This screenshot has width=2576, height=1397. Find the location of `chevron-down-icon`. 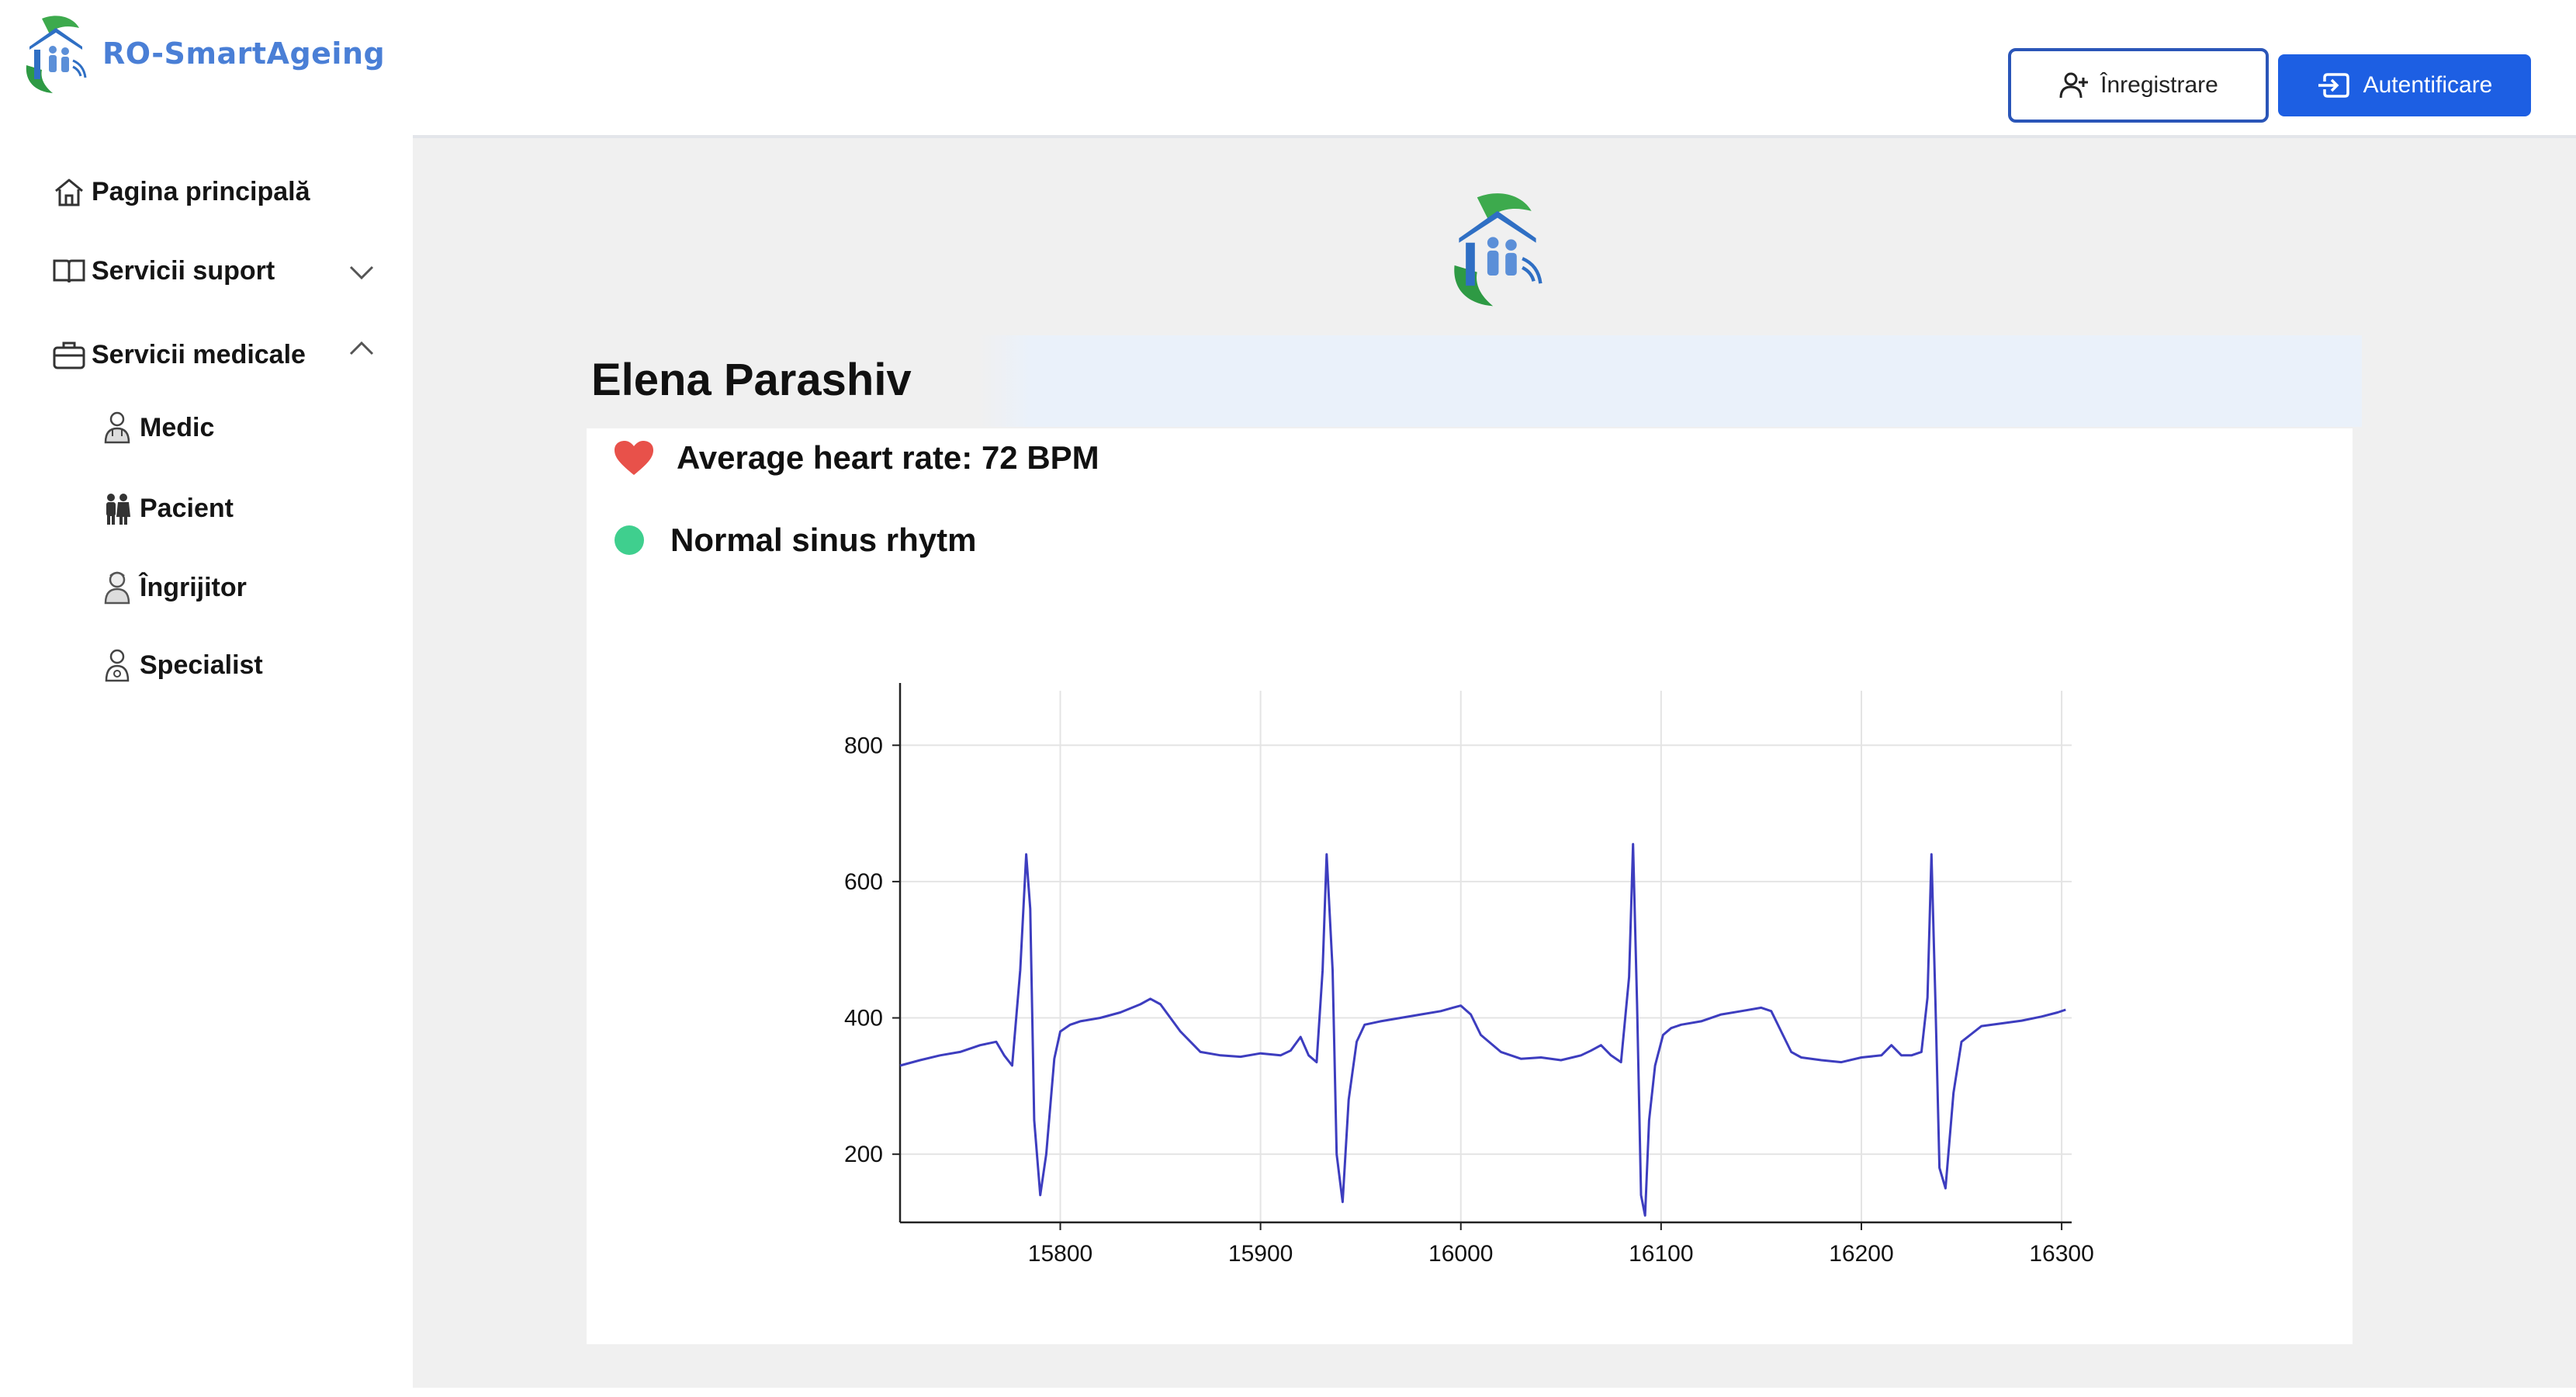

chevron-down-icon is located at coordinates (361, 271).